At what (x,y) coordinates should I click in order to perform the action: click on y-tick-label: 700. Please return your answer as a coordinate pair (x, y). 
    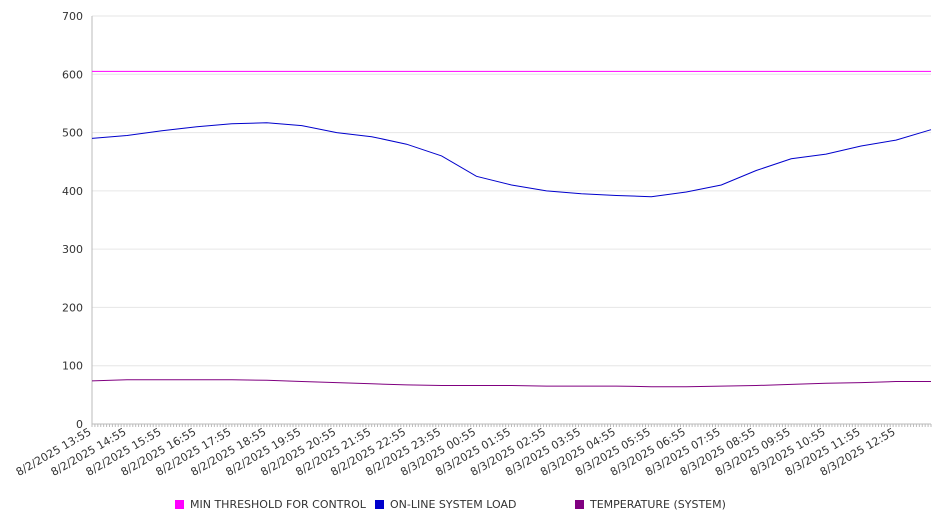
    Looking at the image, I should click on (72, 16).